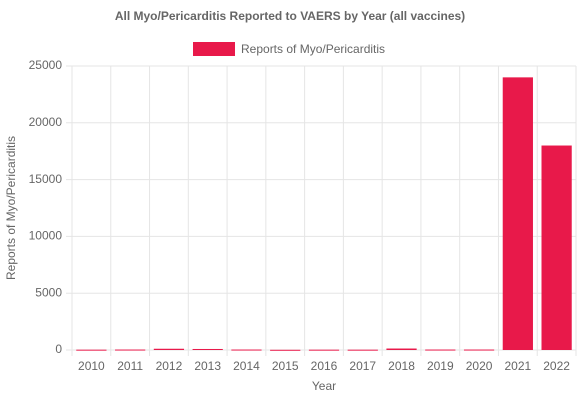 Image resolution: width=580 pixels, height=400 pixels. Describe the element at coordinates (324, 386) in the screenshot. I see `x-axis-label: Year` at that location.